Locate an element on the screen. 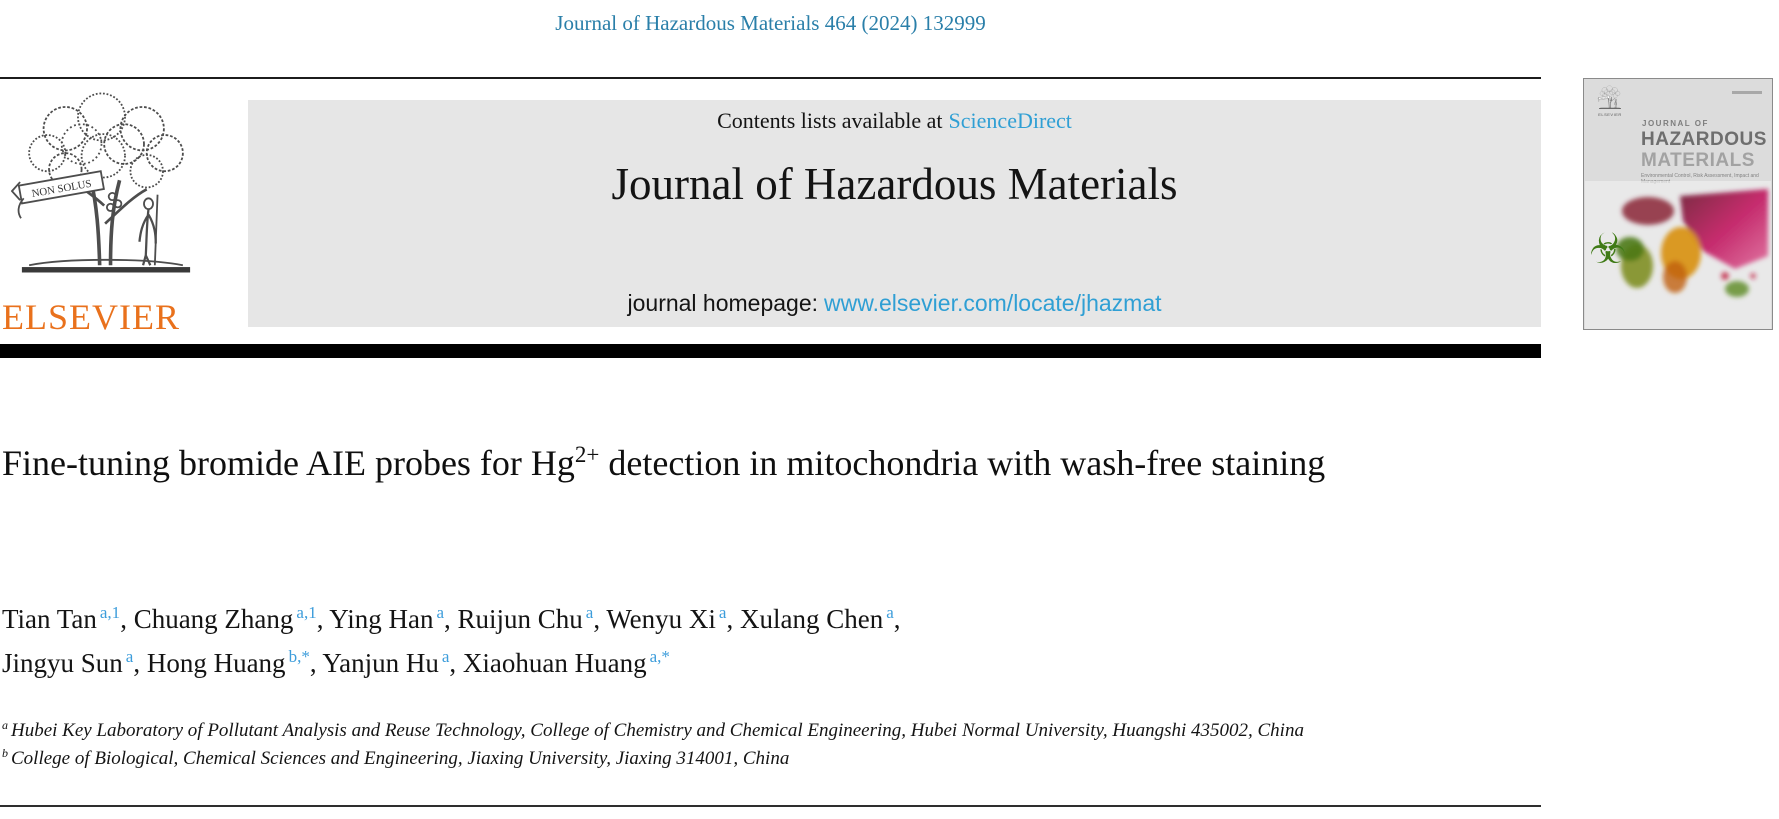  author-name: Jingyu Sun is located at coordinates (62, 663).